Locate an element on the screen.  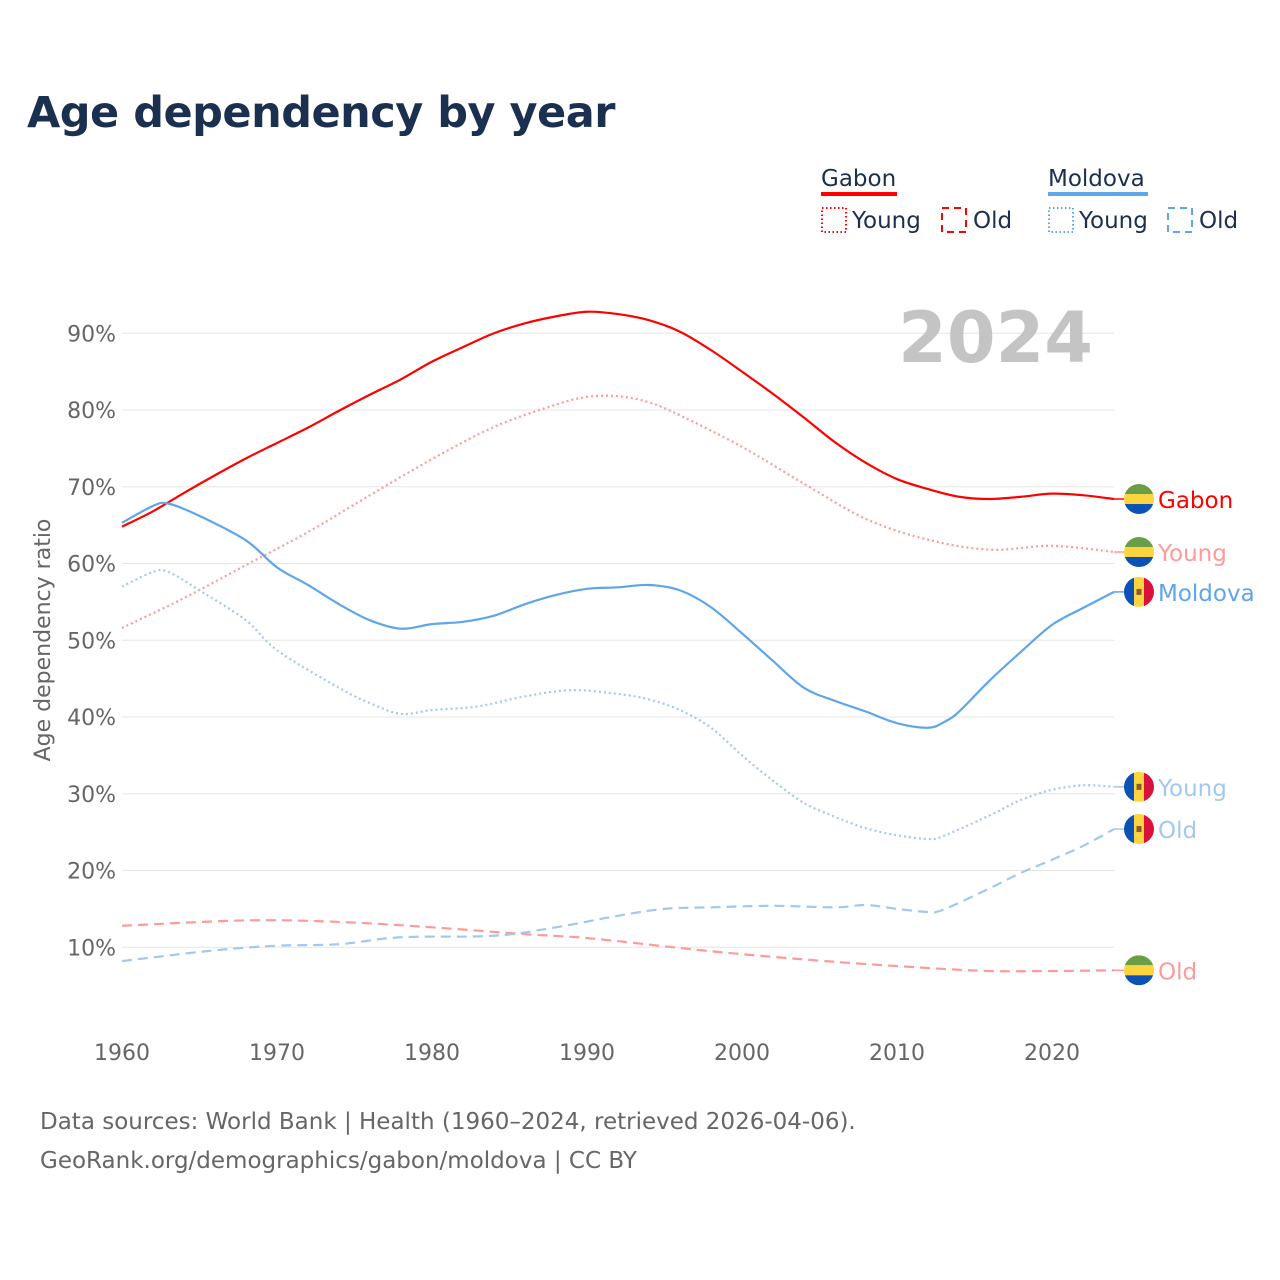
y-tick-label: 10% is located at coordinates (91, 948).